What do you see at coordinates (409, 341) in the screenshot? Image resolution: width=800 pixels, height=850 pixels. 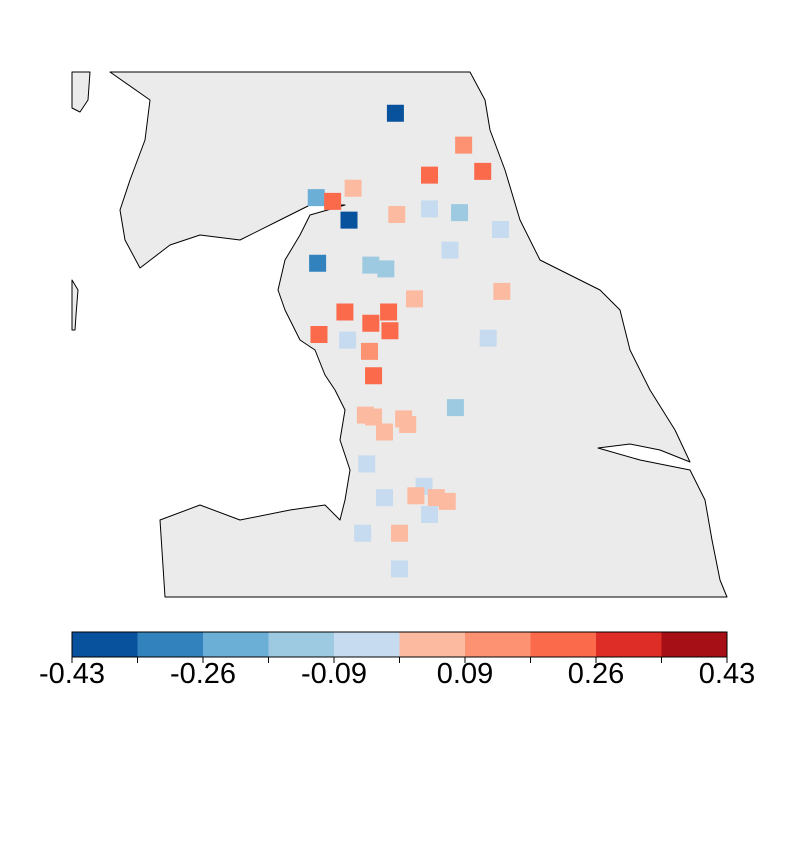 I see `points` at bounding box center [409, 341].